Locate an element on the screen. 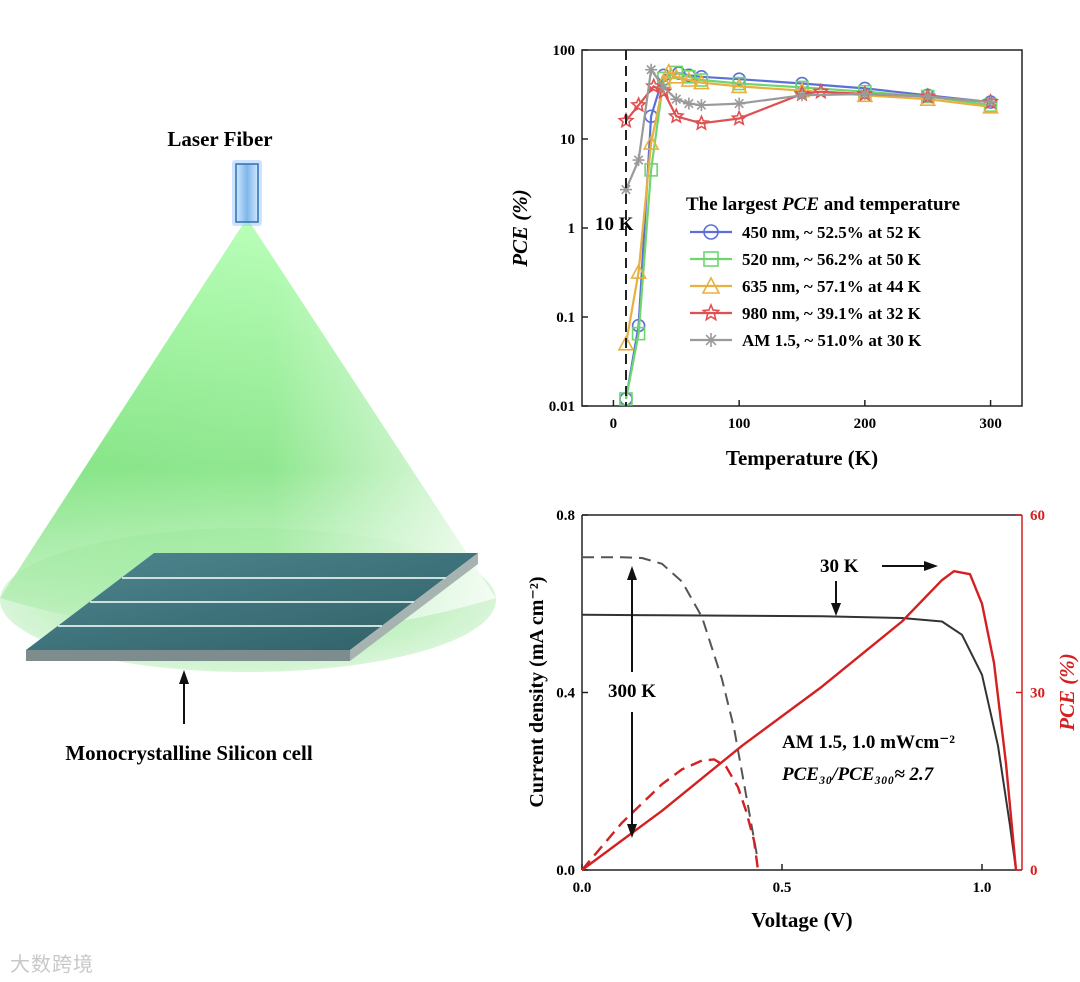  top-ytick-label: 10 is located at coordinates (567, 140).